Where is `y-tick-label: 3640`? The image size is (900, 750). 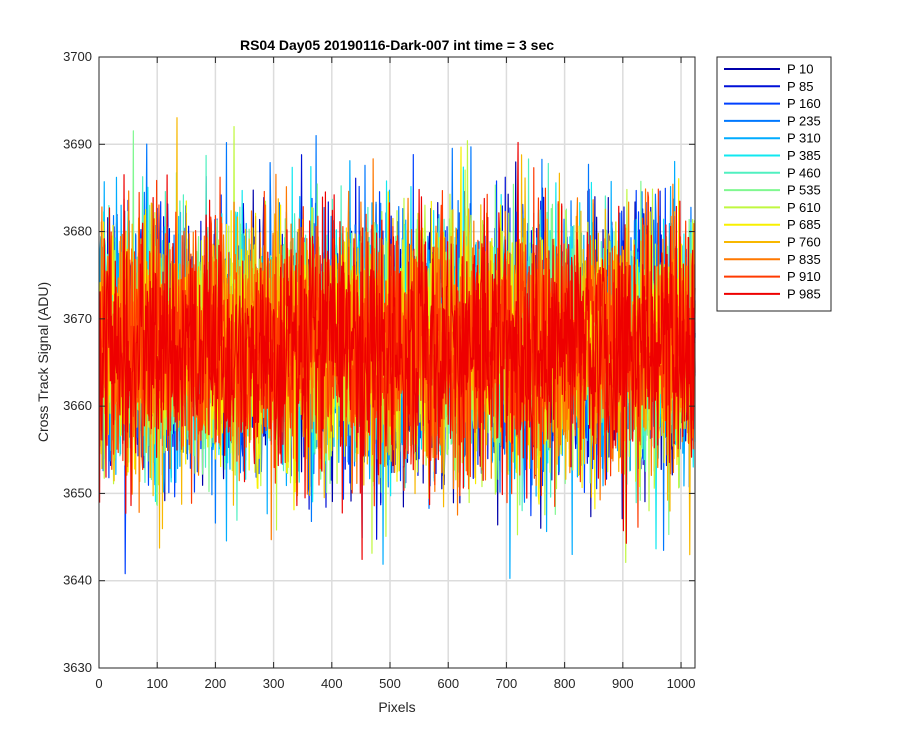
y-tick-label: 3640 is located at coordinates (77, 580).